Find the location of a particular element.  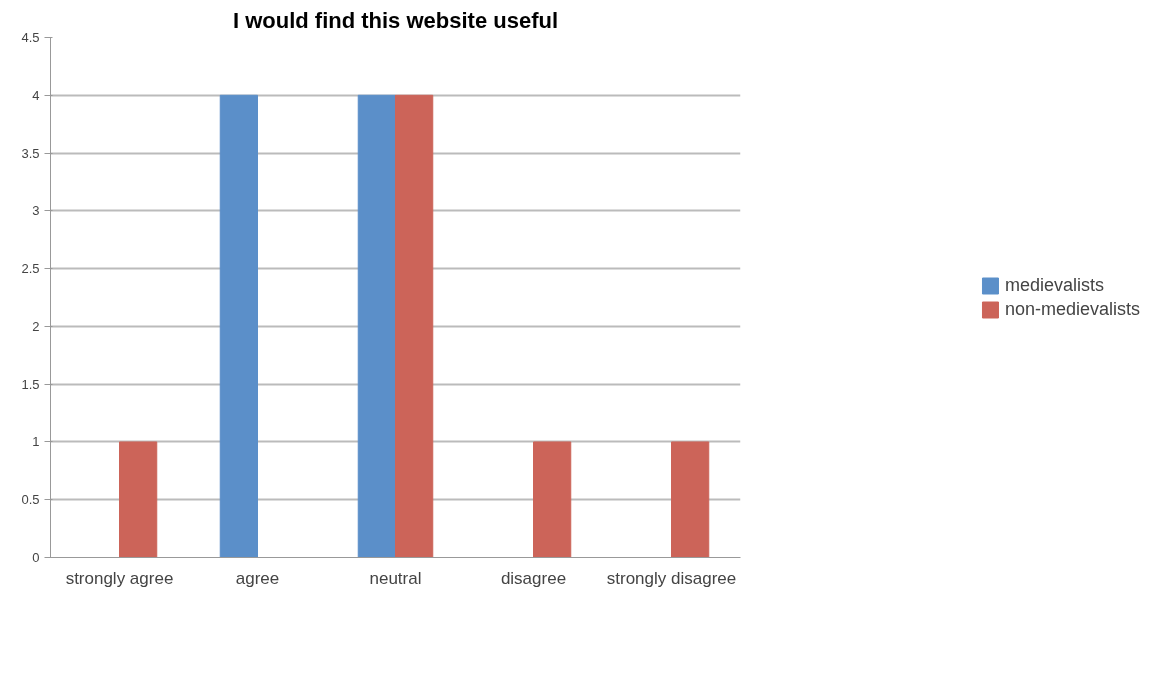

y-tick-label: 4.5 is located at coordinates (30, 37).